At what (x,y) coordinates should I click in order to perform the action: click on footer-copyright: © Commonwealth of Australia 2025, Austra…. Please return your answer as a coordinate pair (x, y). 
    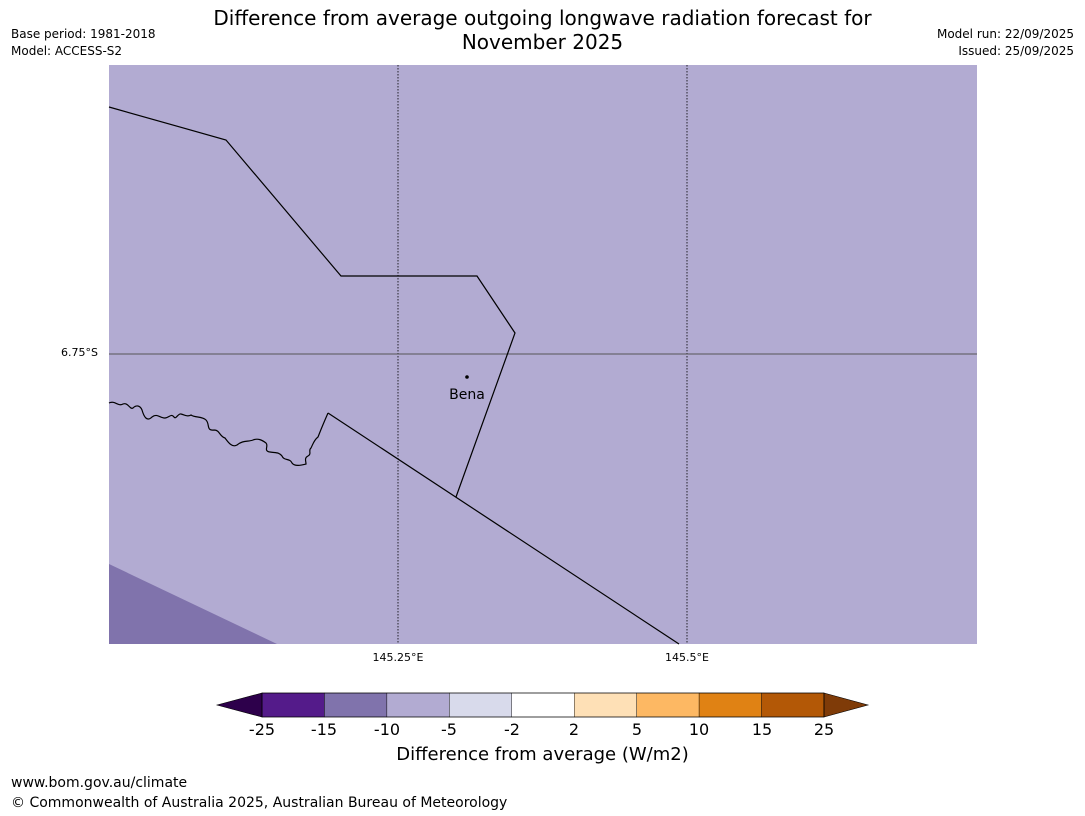
    Looking at the image, I should click on (259, 803).